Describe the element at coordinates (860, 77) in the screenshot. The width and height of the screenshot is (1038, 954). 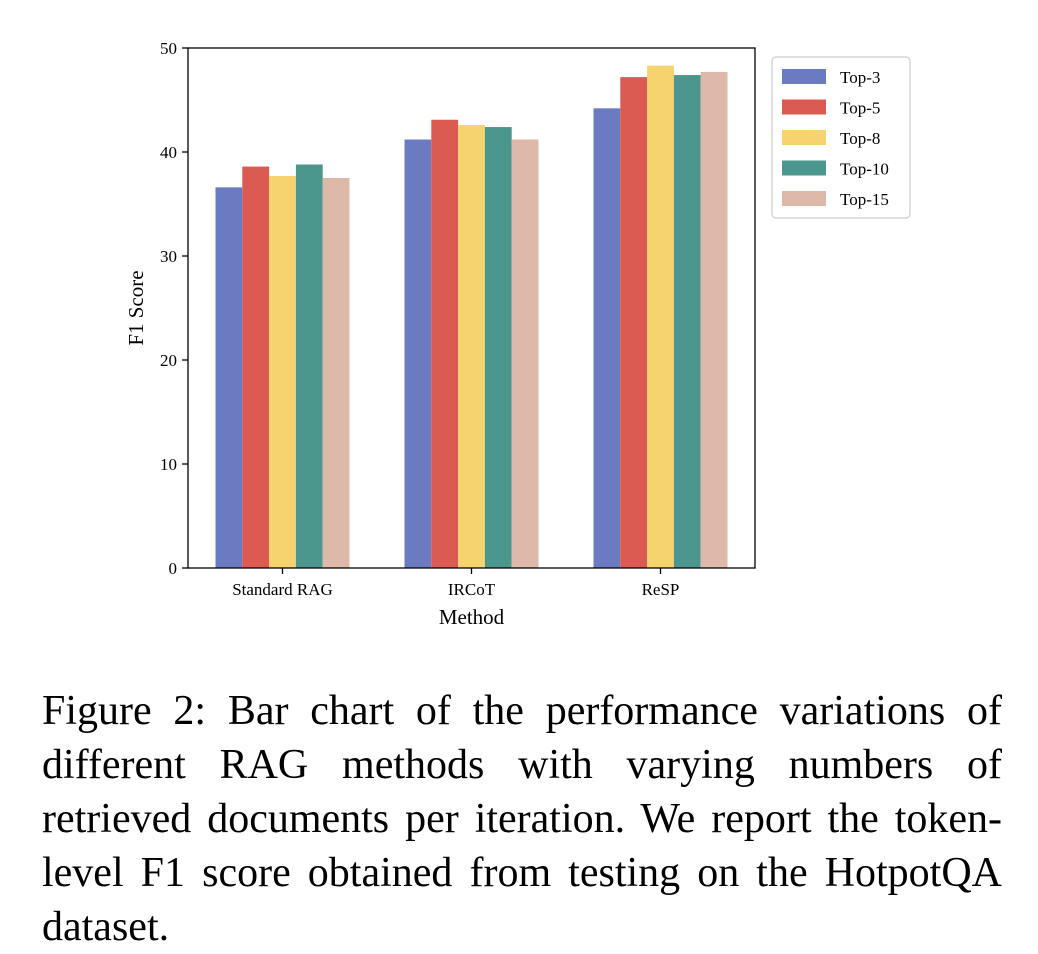
I see `legend-label-top-3: Top-3` at that location.